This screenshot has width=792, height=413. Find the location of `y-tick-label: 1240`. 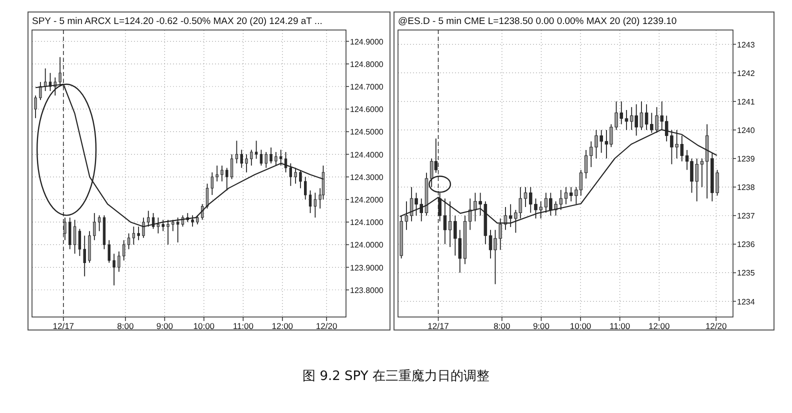

y-tick-label: 1240 is located at coordinates (746, 130).